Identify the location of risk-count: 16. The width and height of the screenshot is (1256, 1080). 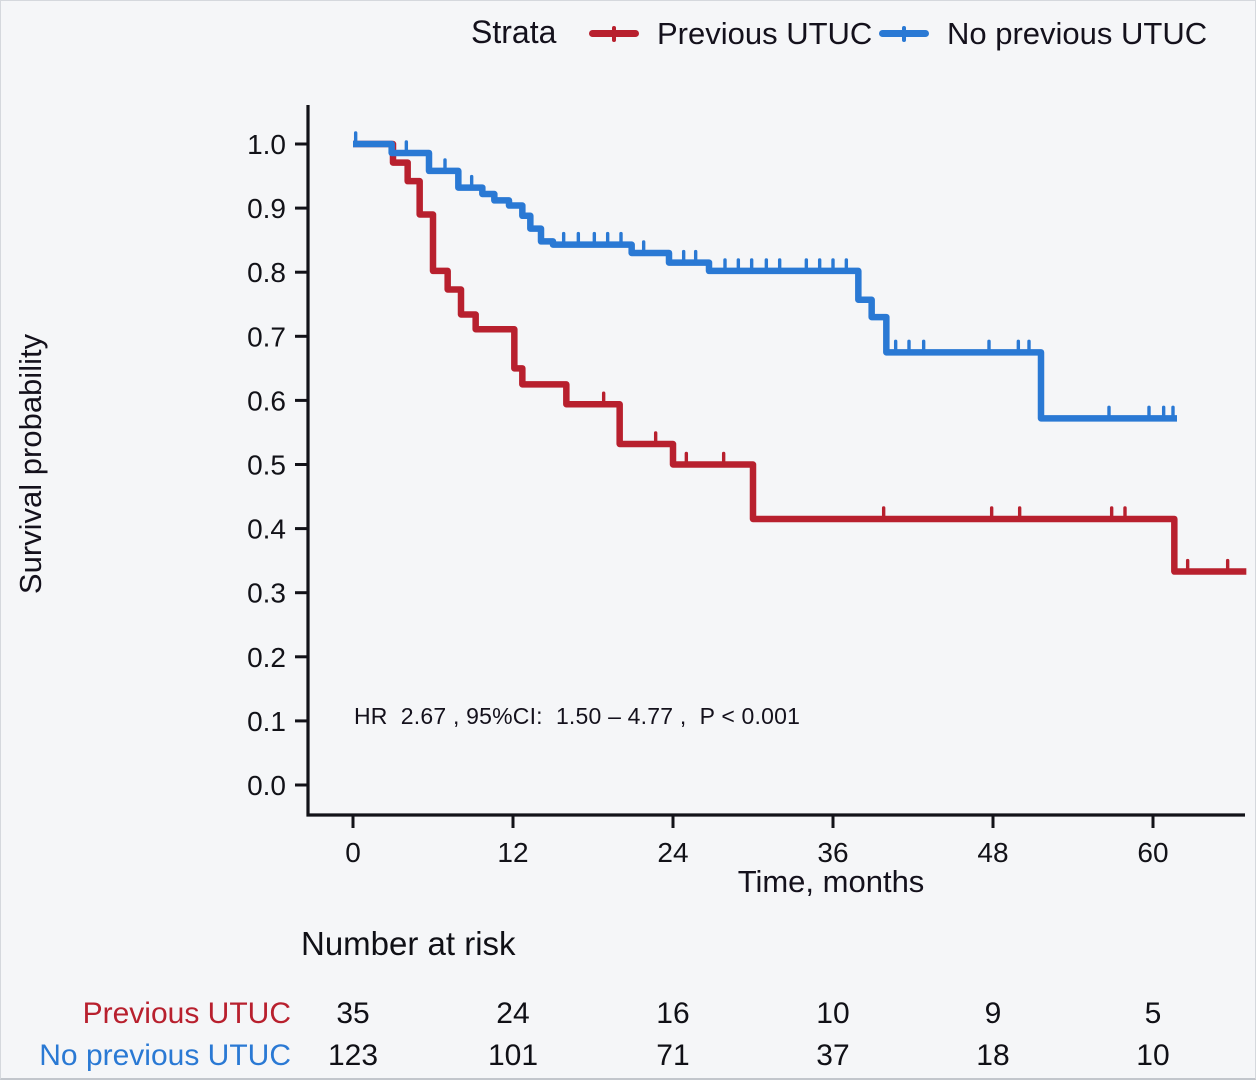
(673, 1013).